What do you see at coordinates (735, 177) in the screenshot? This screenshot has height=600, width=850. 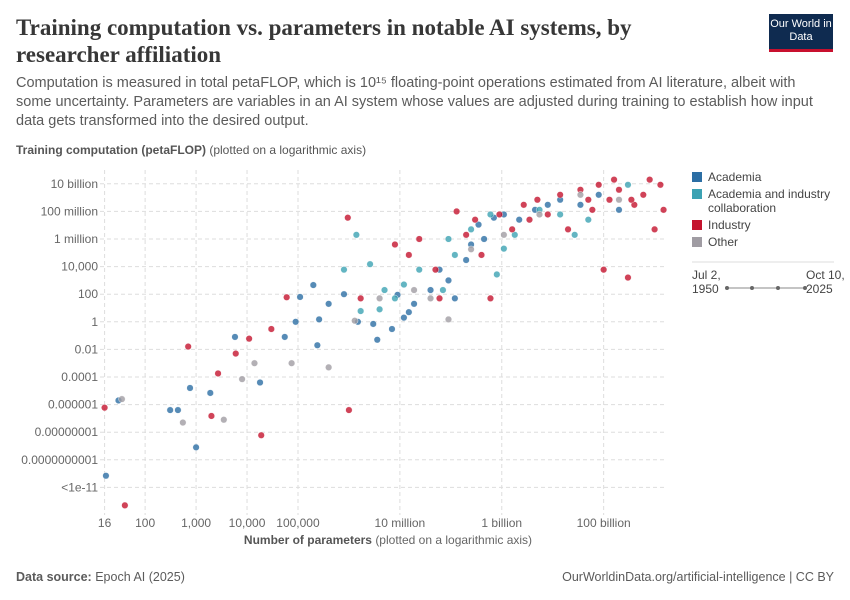 I see `legend-label: Academia` at bounding box center [735, 177].